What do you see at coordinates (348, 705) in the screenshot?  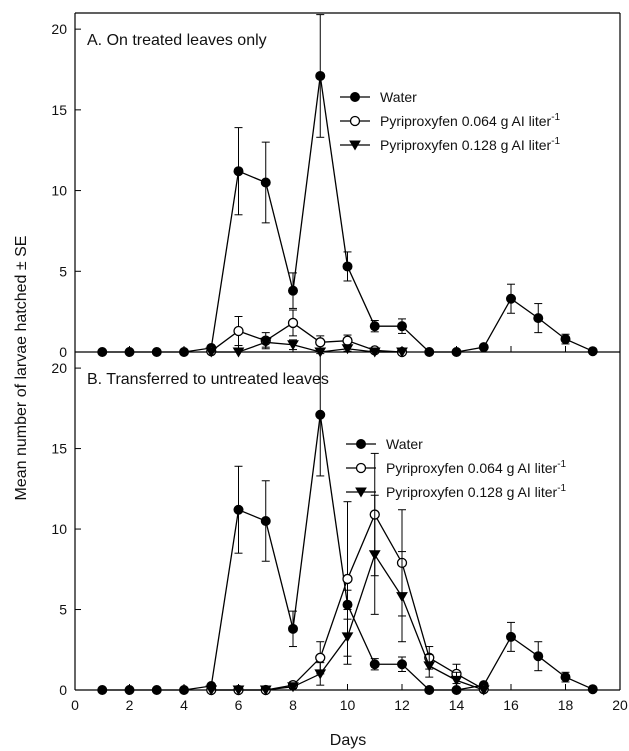 I see `x-tick-label: 10` at bounding box center [348, 705].